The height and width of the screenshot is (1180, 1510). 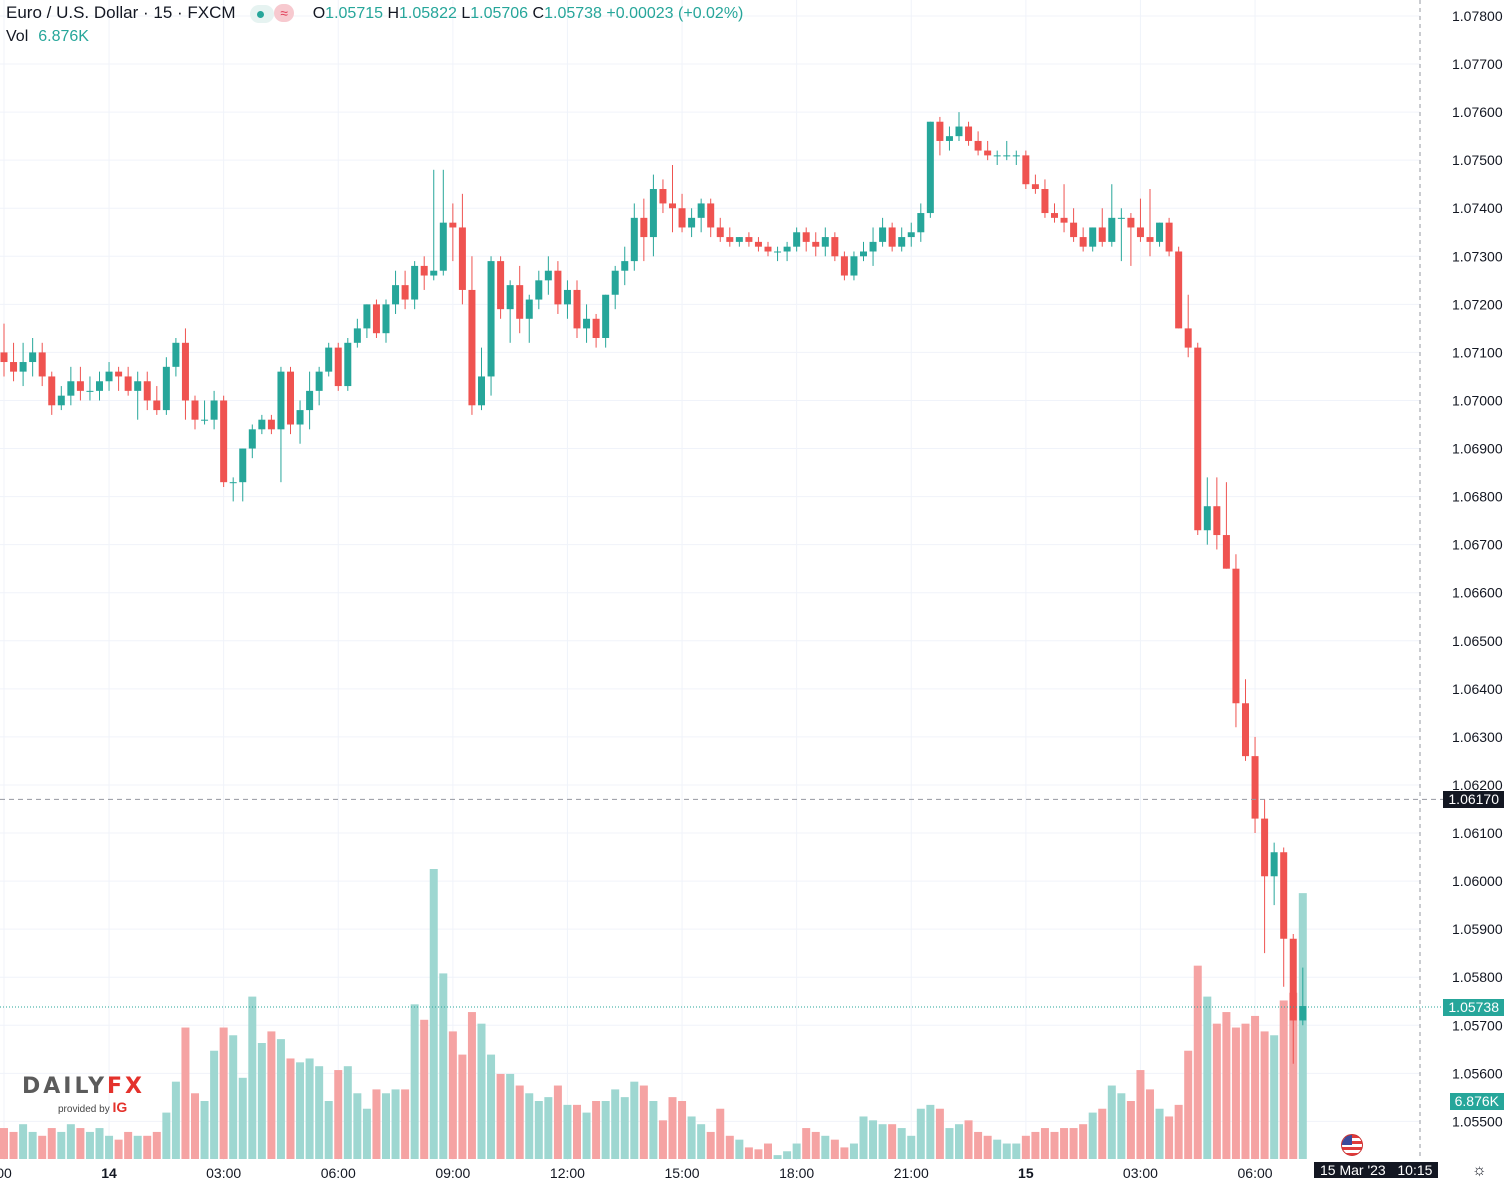 What do you see at coordinates (1477, 881) in the screenshot?
I see `price-tick-label: 1.06000` at bounding box center [1477, 881].